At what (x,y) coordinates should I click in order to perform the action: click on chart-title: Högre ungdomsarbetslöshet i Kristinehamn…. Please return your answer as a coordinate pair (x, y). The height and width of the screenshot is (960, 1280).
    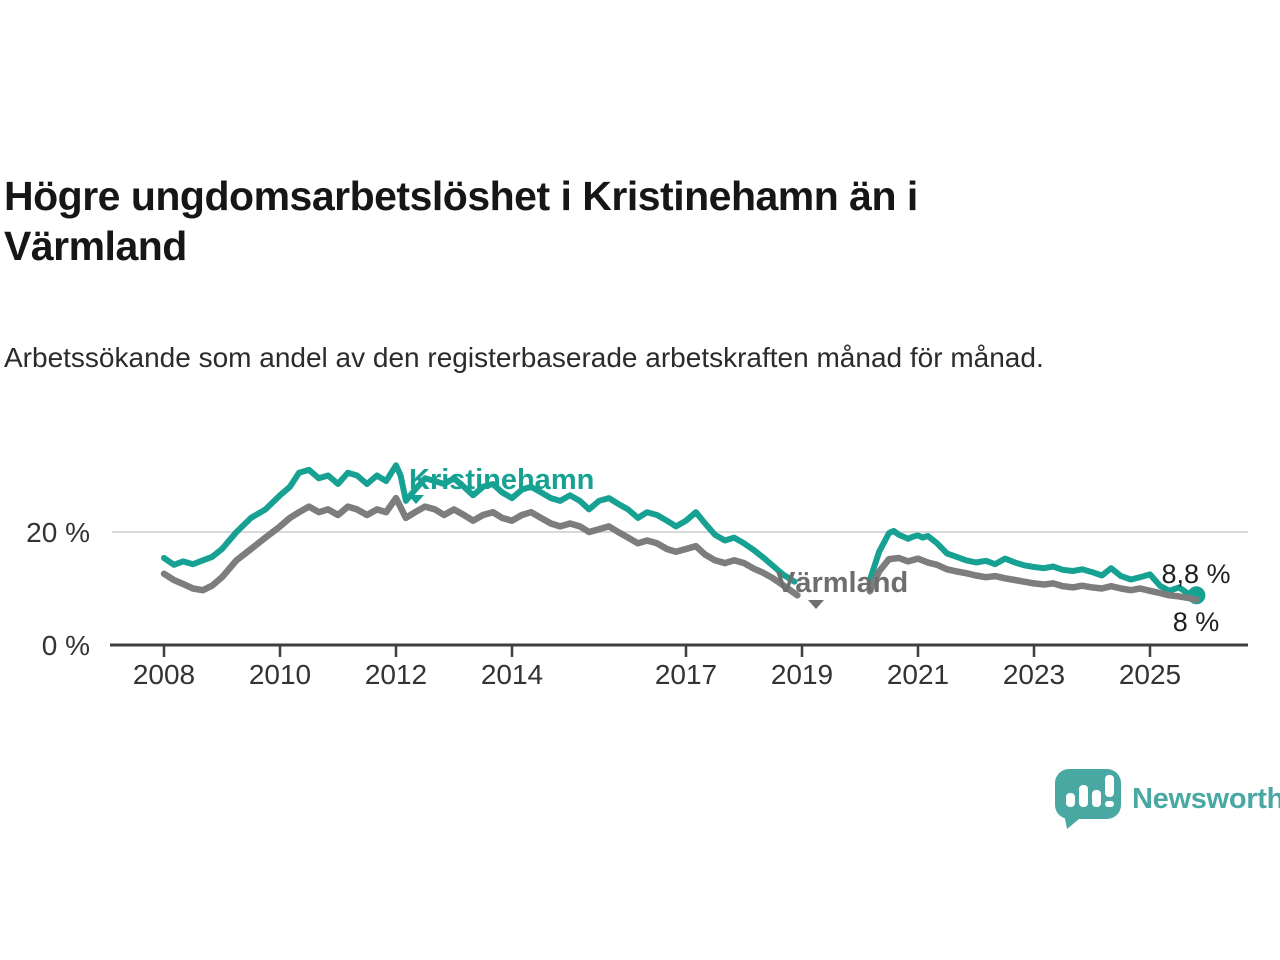
    Looking at the image, I should click on (461, 221).